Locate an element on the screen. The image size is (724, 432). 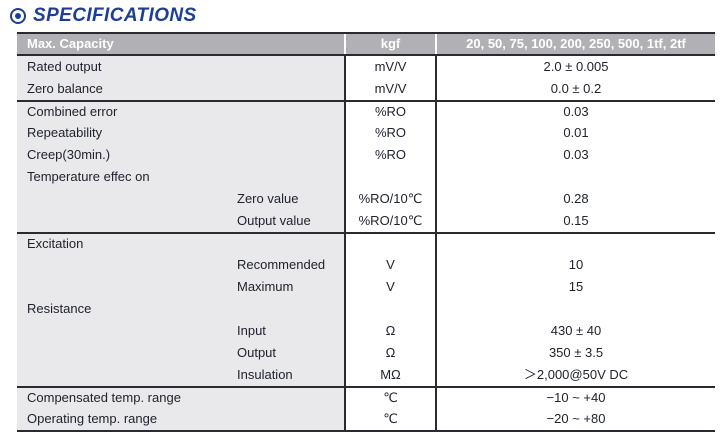
spec-label: Recommended is located at coordinates (180, 265).